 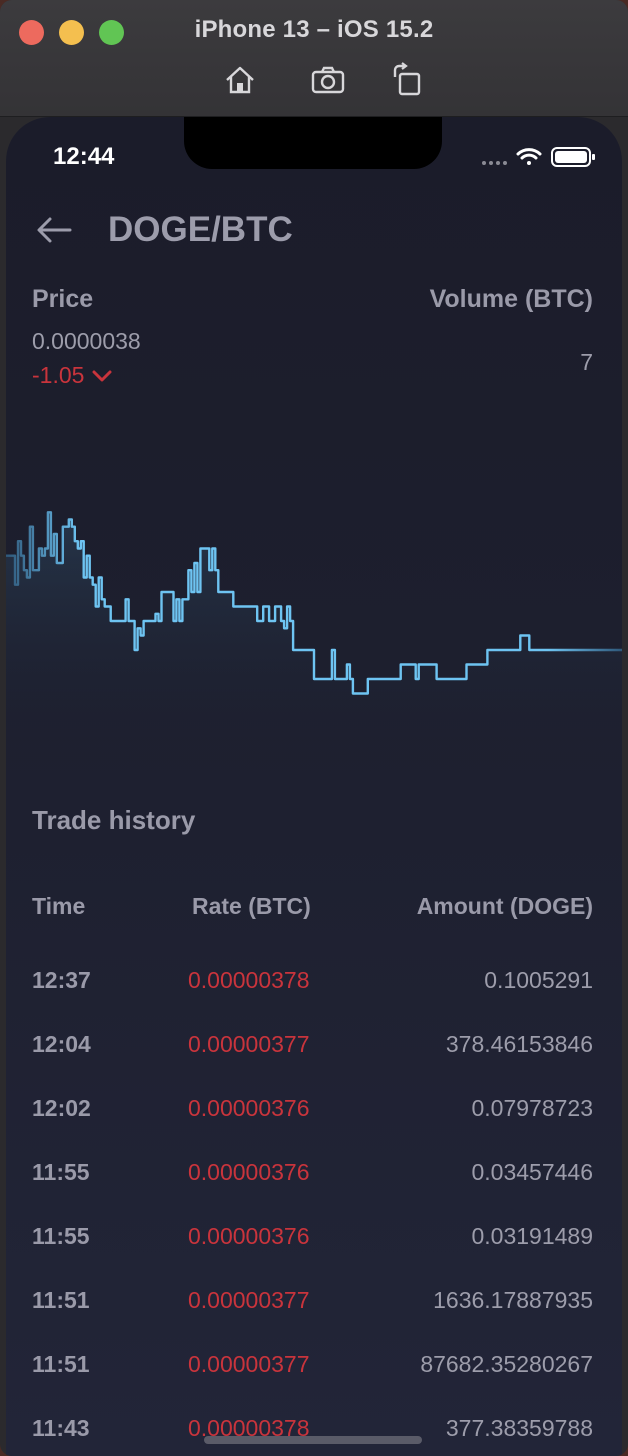 I want to click on close-window-button, so click(x=31, y=32).